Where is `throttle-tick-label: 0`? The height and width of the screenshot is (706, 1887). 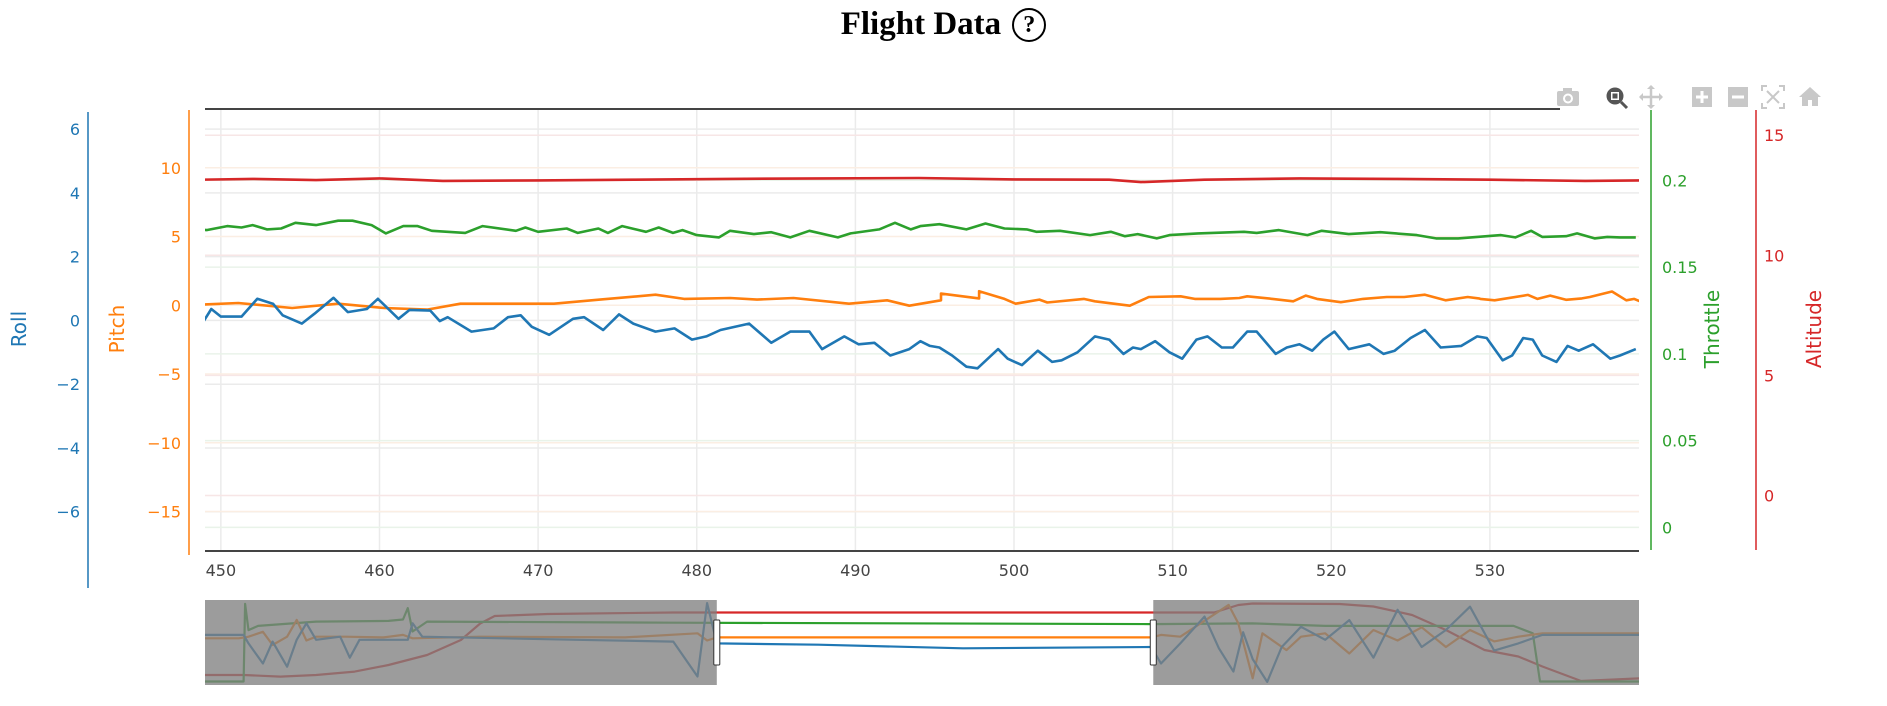
throttle-tick-label: 0 is located at coordinates (1667, 527).